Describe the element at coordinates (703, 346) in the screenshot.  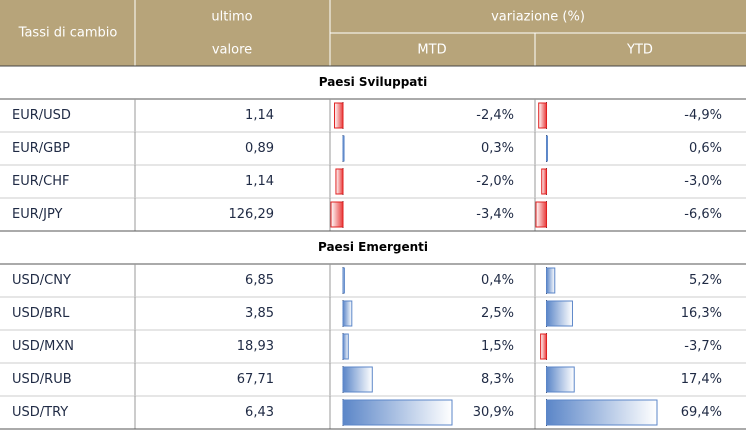
I see `change-value: -3,7%` at that location.